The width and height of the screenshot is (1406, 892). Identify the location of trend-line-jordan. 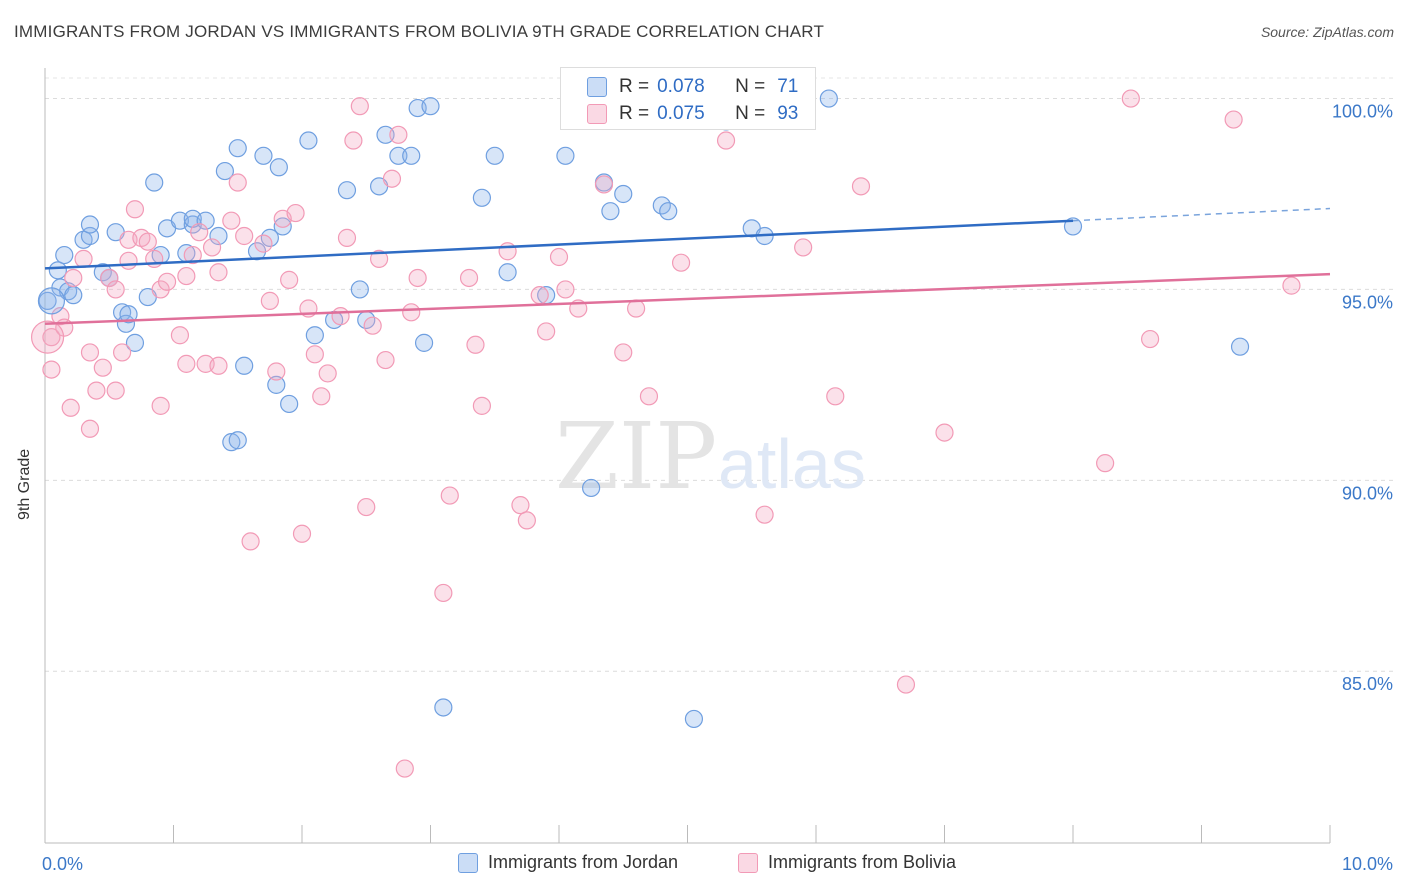
(559, 244).